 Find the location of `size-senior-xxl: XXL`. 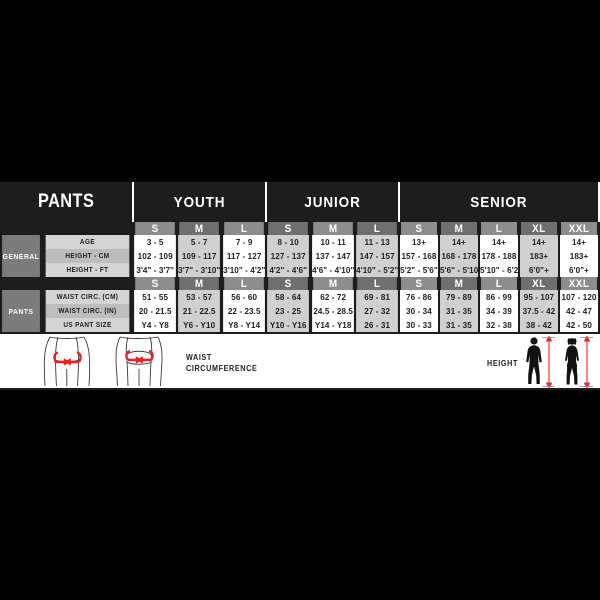

size-senior-xxl: XXL is located at coordinates (578, 228).